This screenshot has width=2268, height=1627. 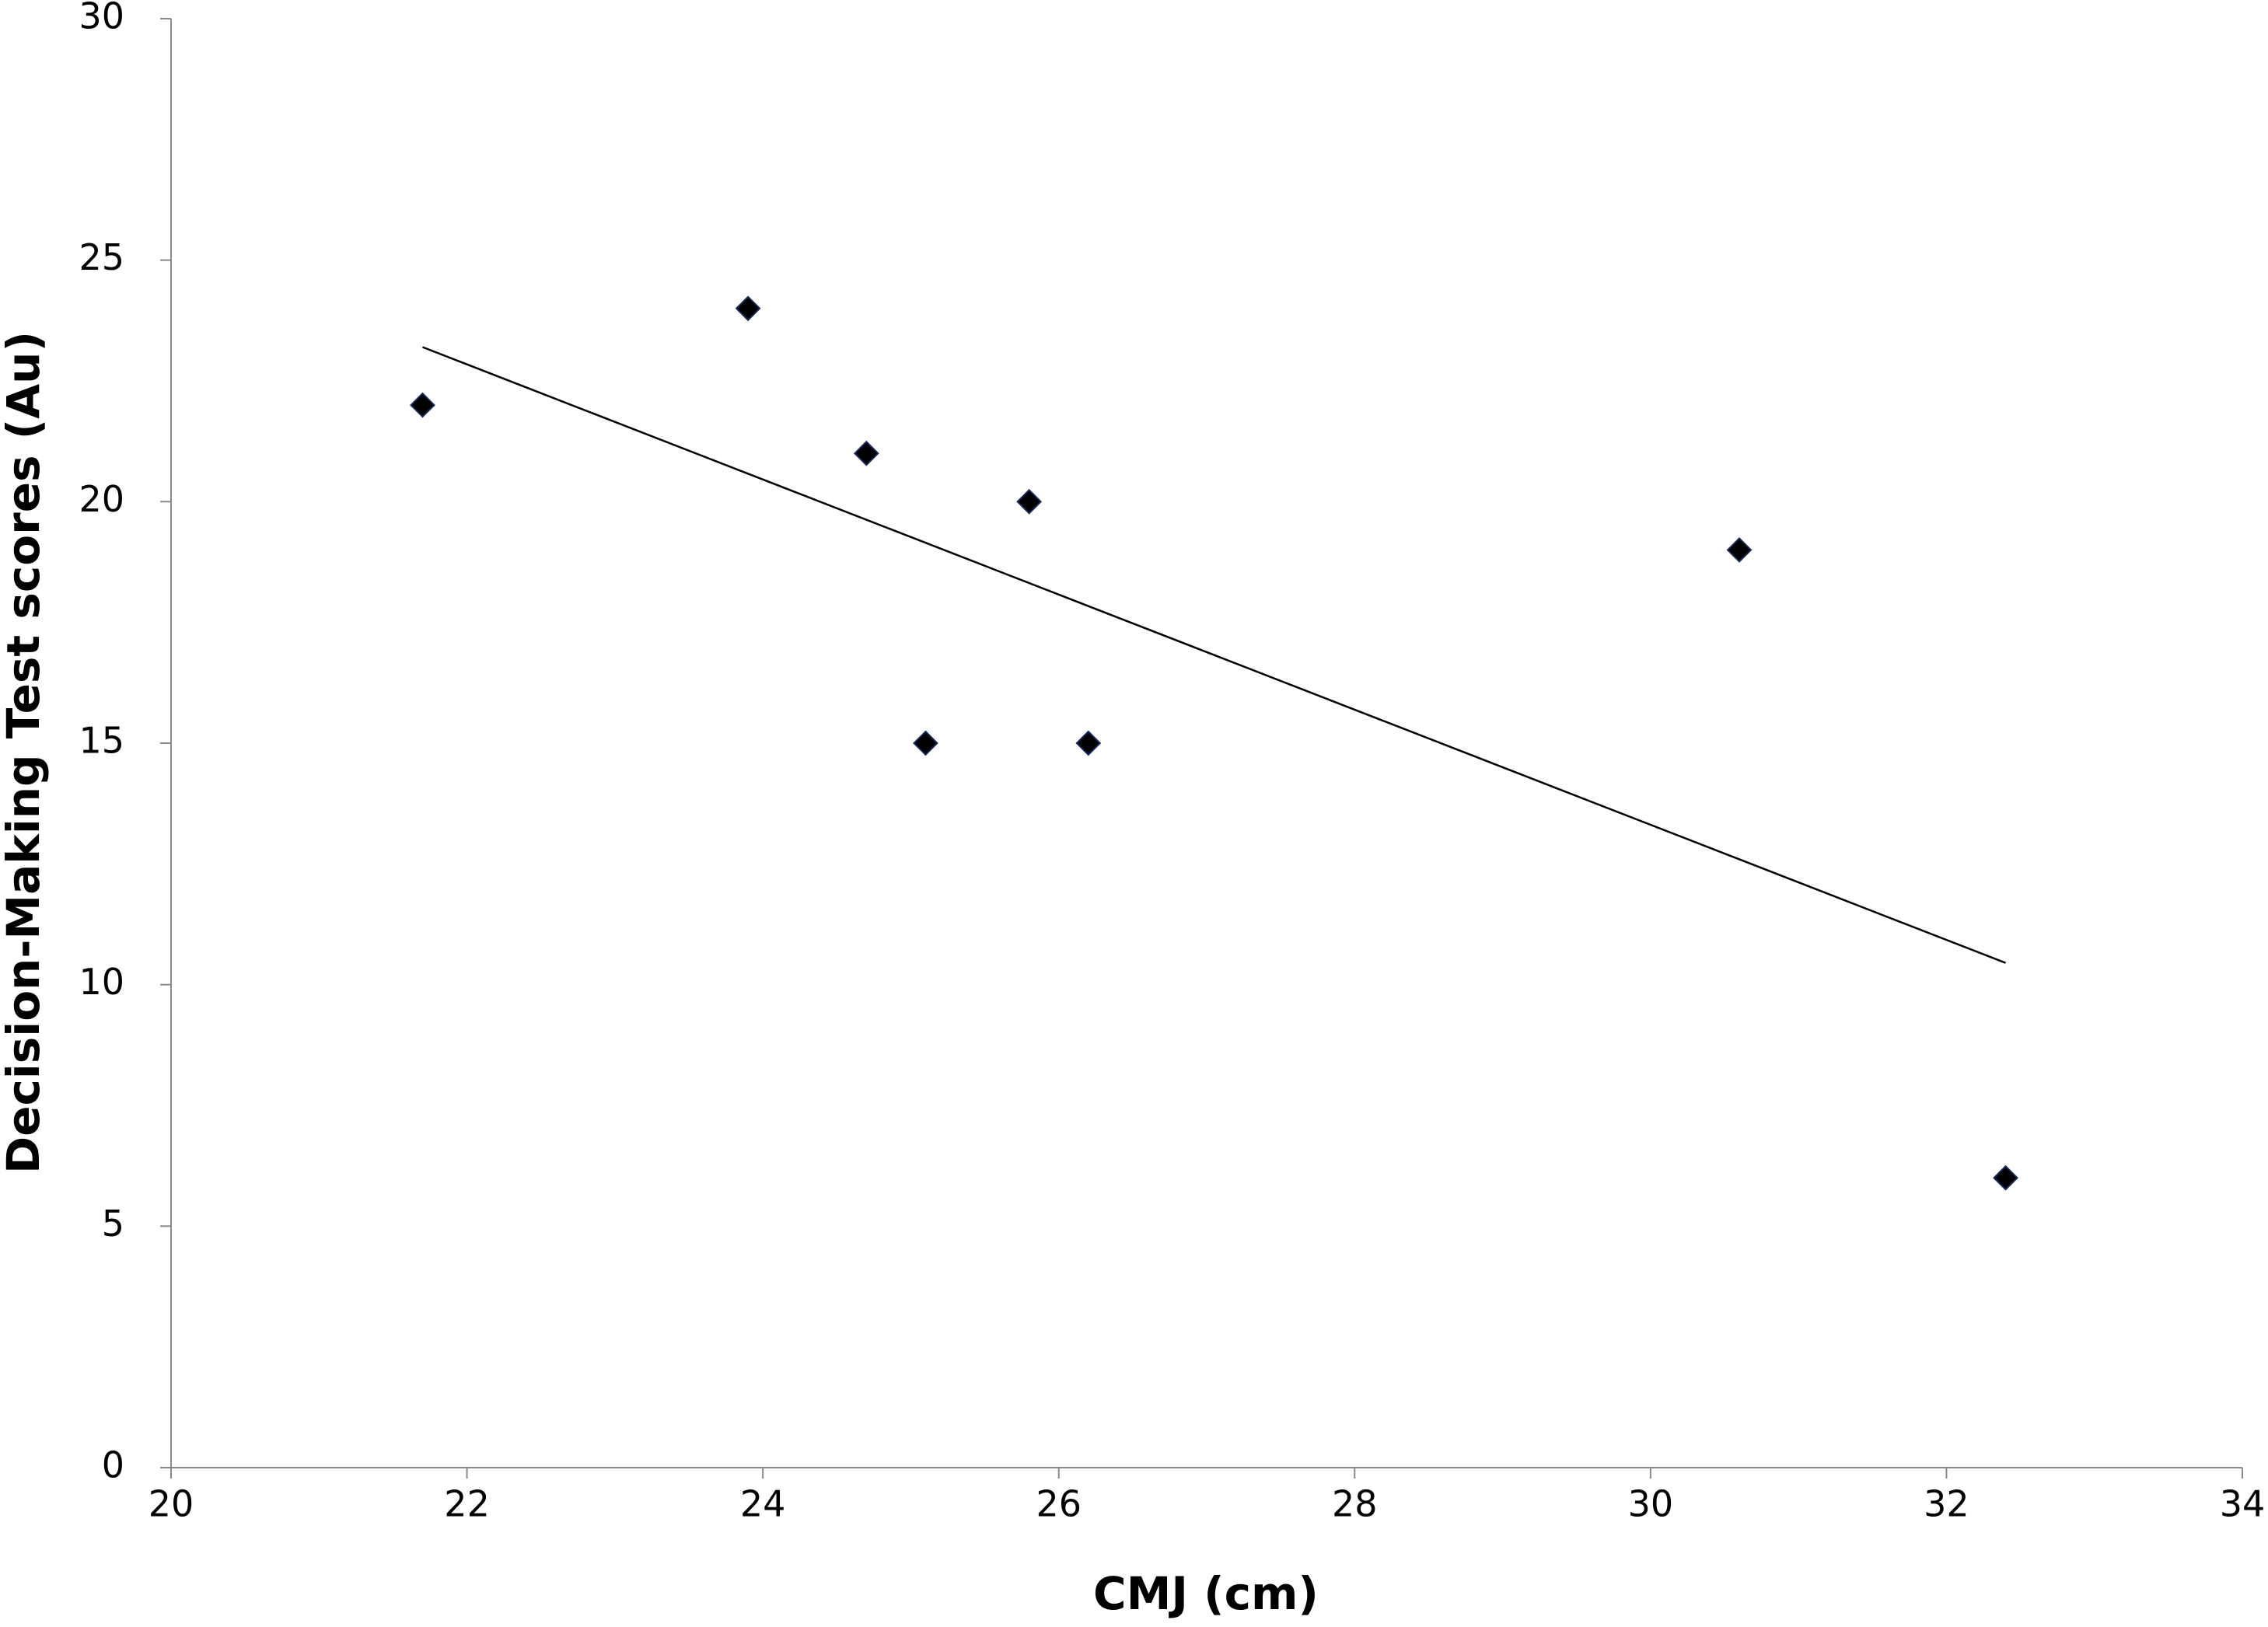 I want to click on x-tick-label: 20, so click(x=171, y=1504).